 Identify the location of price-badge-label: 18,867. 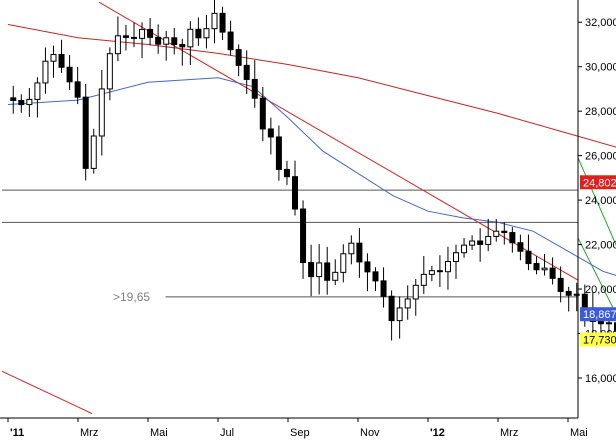
(599, 315).